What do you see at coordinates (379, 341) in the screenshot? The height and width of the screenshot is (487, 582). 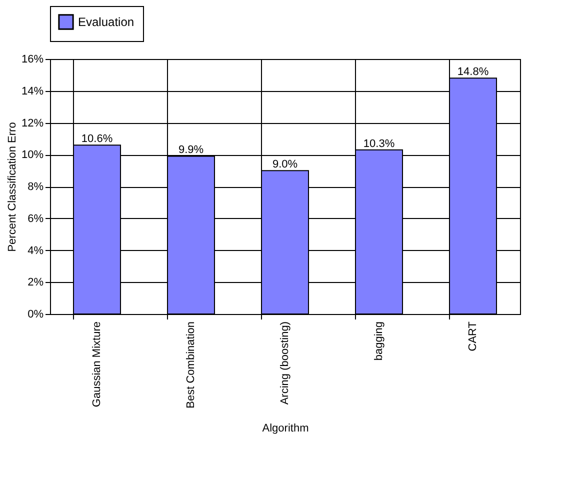 I see `x-tick-label: bagging` at bounding box center [379, 341].